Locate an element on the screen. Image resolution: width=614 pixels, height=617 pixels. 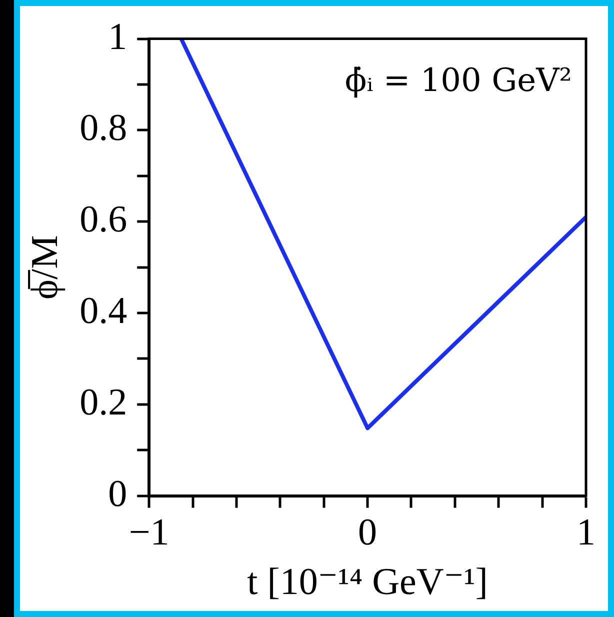
y-tick-label: 1 is located at coordinates (118, 37).